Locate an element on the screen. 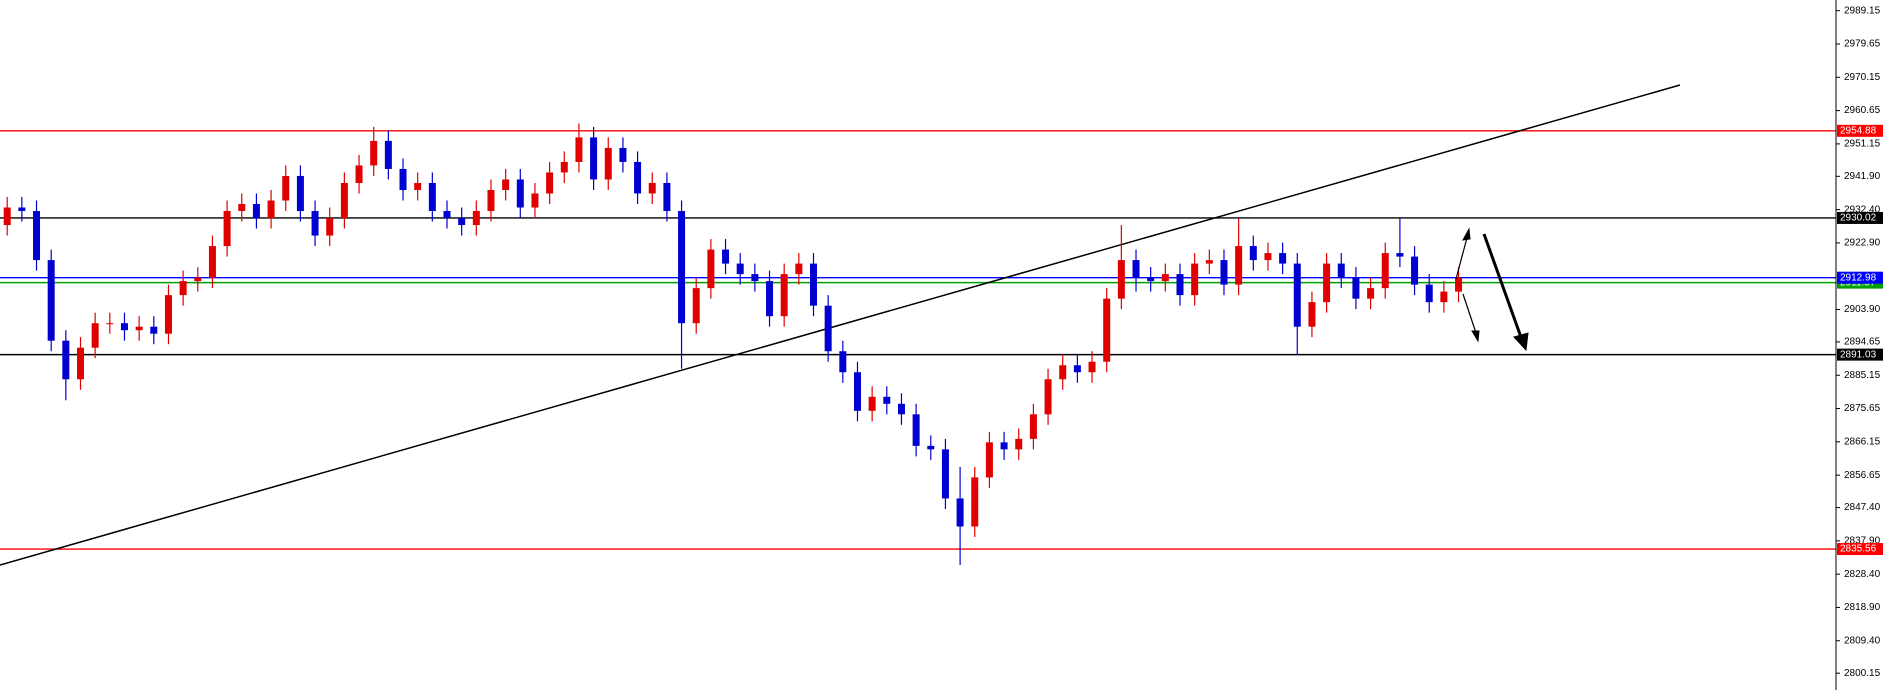  y-tick-label: 2809.40 is located at coordinates (1862, 640).